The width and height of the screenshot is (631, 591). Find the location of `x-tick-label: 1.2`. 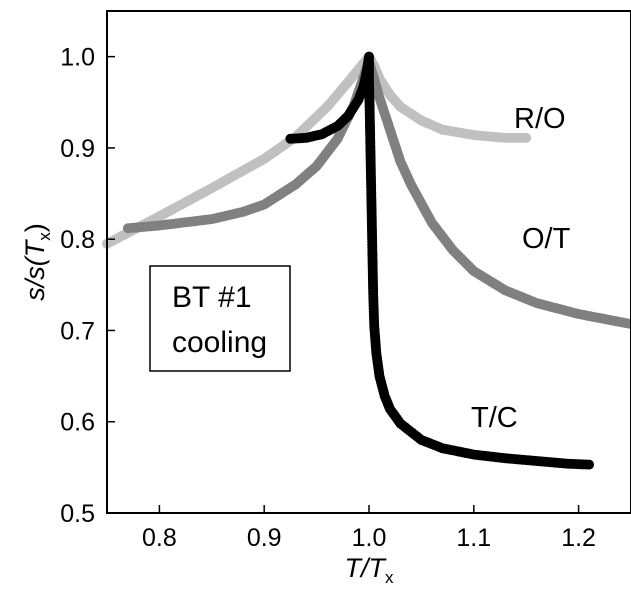

x-tick-label: 1.2 is located at coordinates (578, 538).